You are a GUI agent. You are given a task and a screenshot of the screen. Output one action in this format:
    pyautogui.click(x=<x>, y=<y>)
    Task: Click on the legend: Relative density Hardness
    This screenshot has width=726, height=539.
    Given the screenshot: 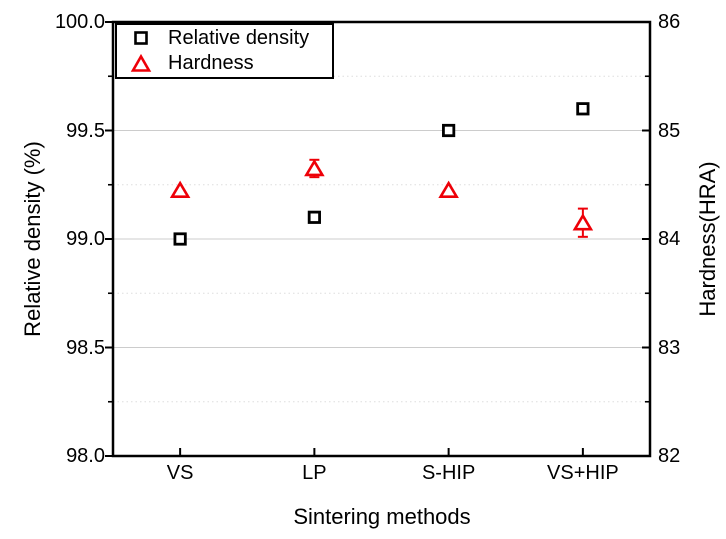 What is the action you would take?
    pyautogui.click(x=224, y=51)
    